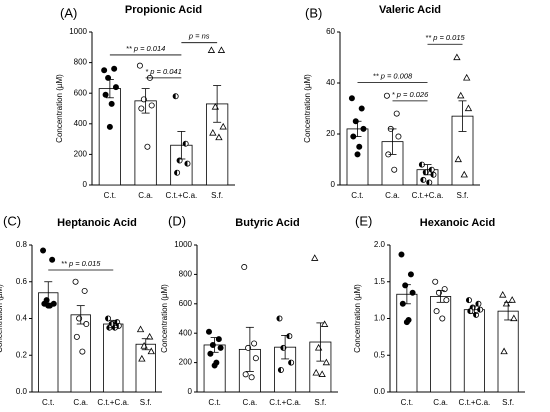 Image resolution: width=550 pixels, height=412 pixels. Describe the element at coordinates (81, 92) in the screenshot. I see `y-tick-label: 600` at that location.